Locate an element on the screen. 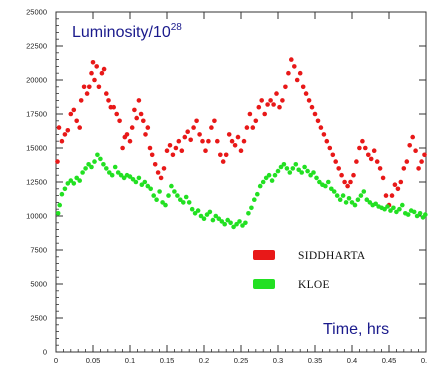 Image resolution: width=428 pixels, height=365 pixels. x-tick-label: 0.4 is located at coordinates (352, 360).